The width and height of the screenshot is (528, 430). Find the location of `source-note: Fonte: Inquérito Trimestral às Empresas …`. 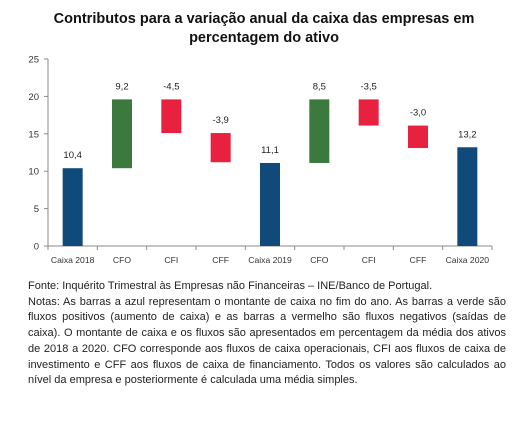

source-note: Fonte: Inquérito Trimestral às Empresas … is located at coordinates (230, 286).